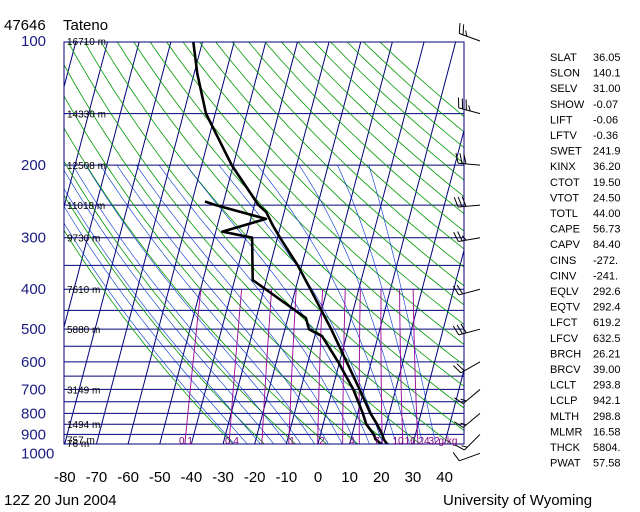  Describe the element at coordinates (607, 417) in the screenshot. I see `index-value: 298.8` at that location.